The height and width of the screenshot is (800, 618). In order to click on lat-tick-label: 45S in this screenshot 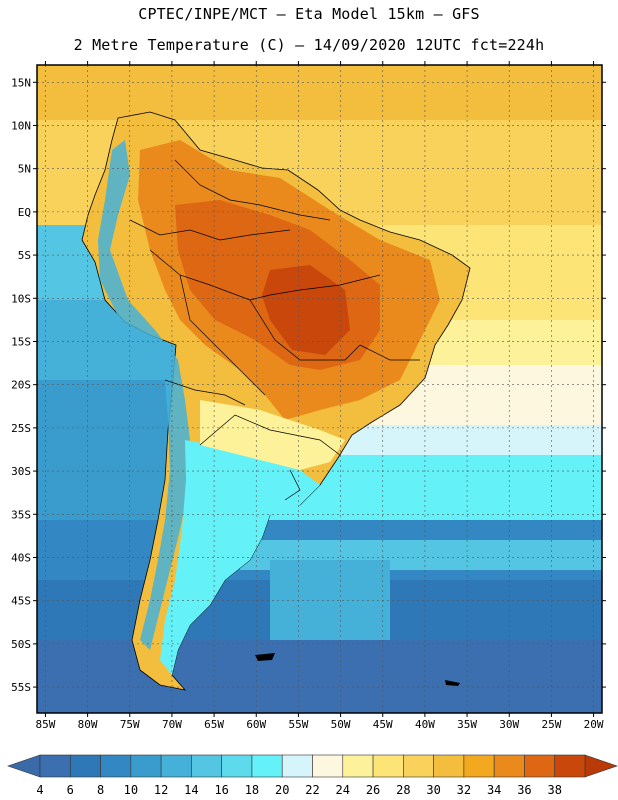, I will do `click(21, 601)`.